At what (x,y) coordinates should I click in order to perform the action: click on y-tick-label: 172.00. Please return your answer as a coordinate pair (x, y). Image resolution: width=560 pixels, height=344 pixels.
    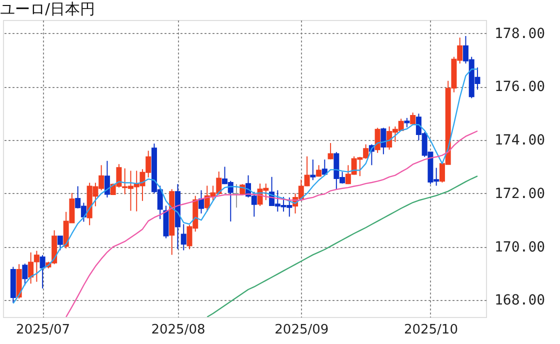
    Looking at the image, I should click on (520, 194).